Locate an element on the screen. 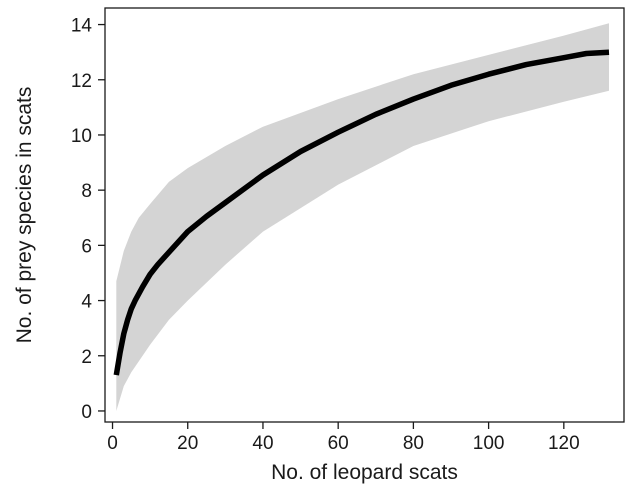 The width and height of the screenshot is (631, 492). y-tick-label: 0 is located at coordinates (86, 412).